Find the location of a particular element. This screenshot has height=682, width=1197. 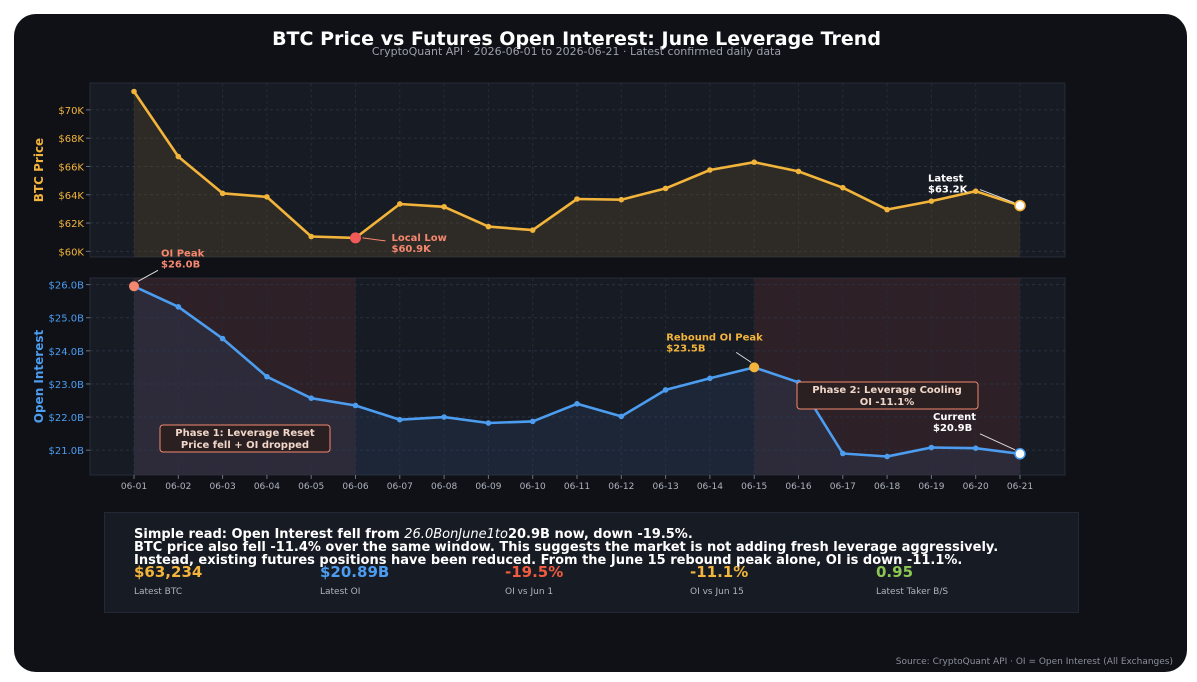

metric-value: -11.1% is located at coordinates (719, 572).